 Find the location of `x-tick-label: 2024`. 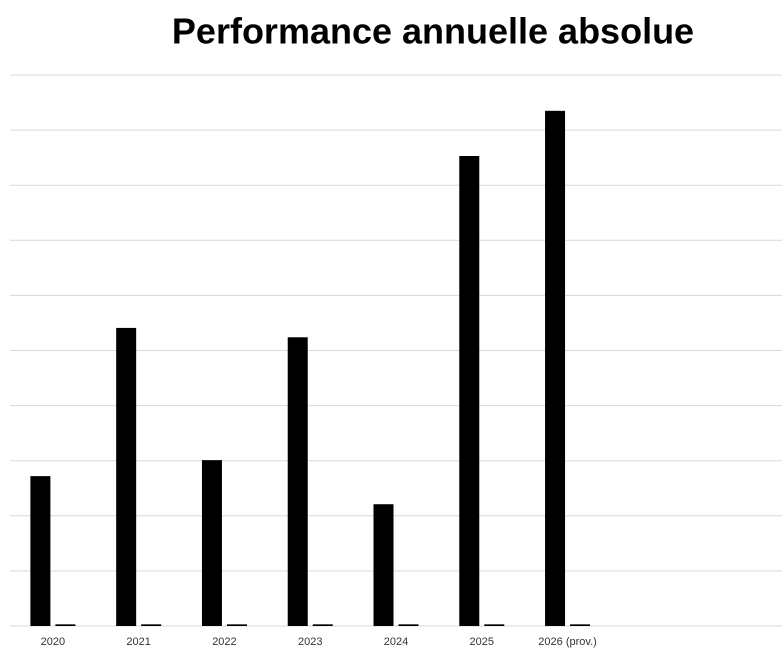

x-tick-label: 2024 is located at coordinates (396, 642).